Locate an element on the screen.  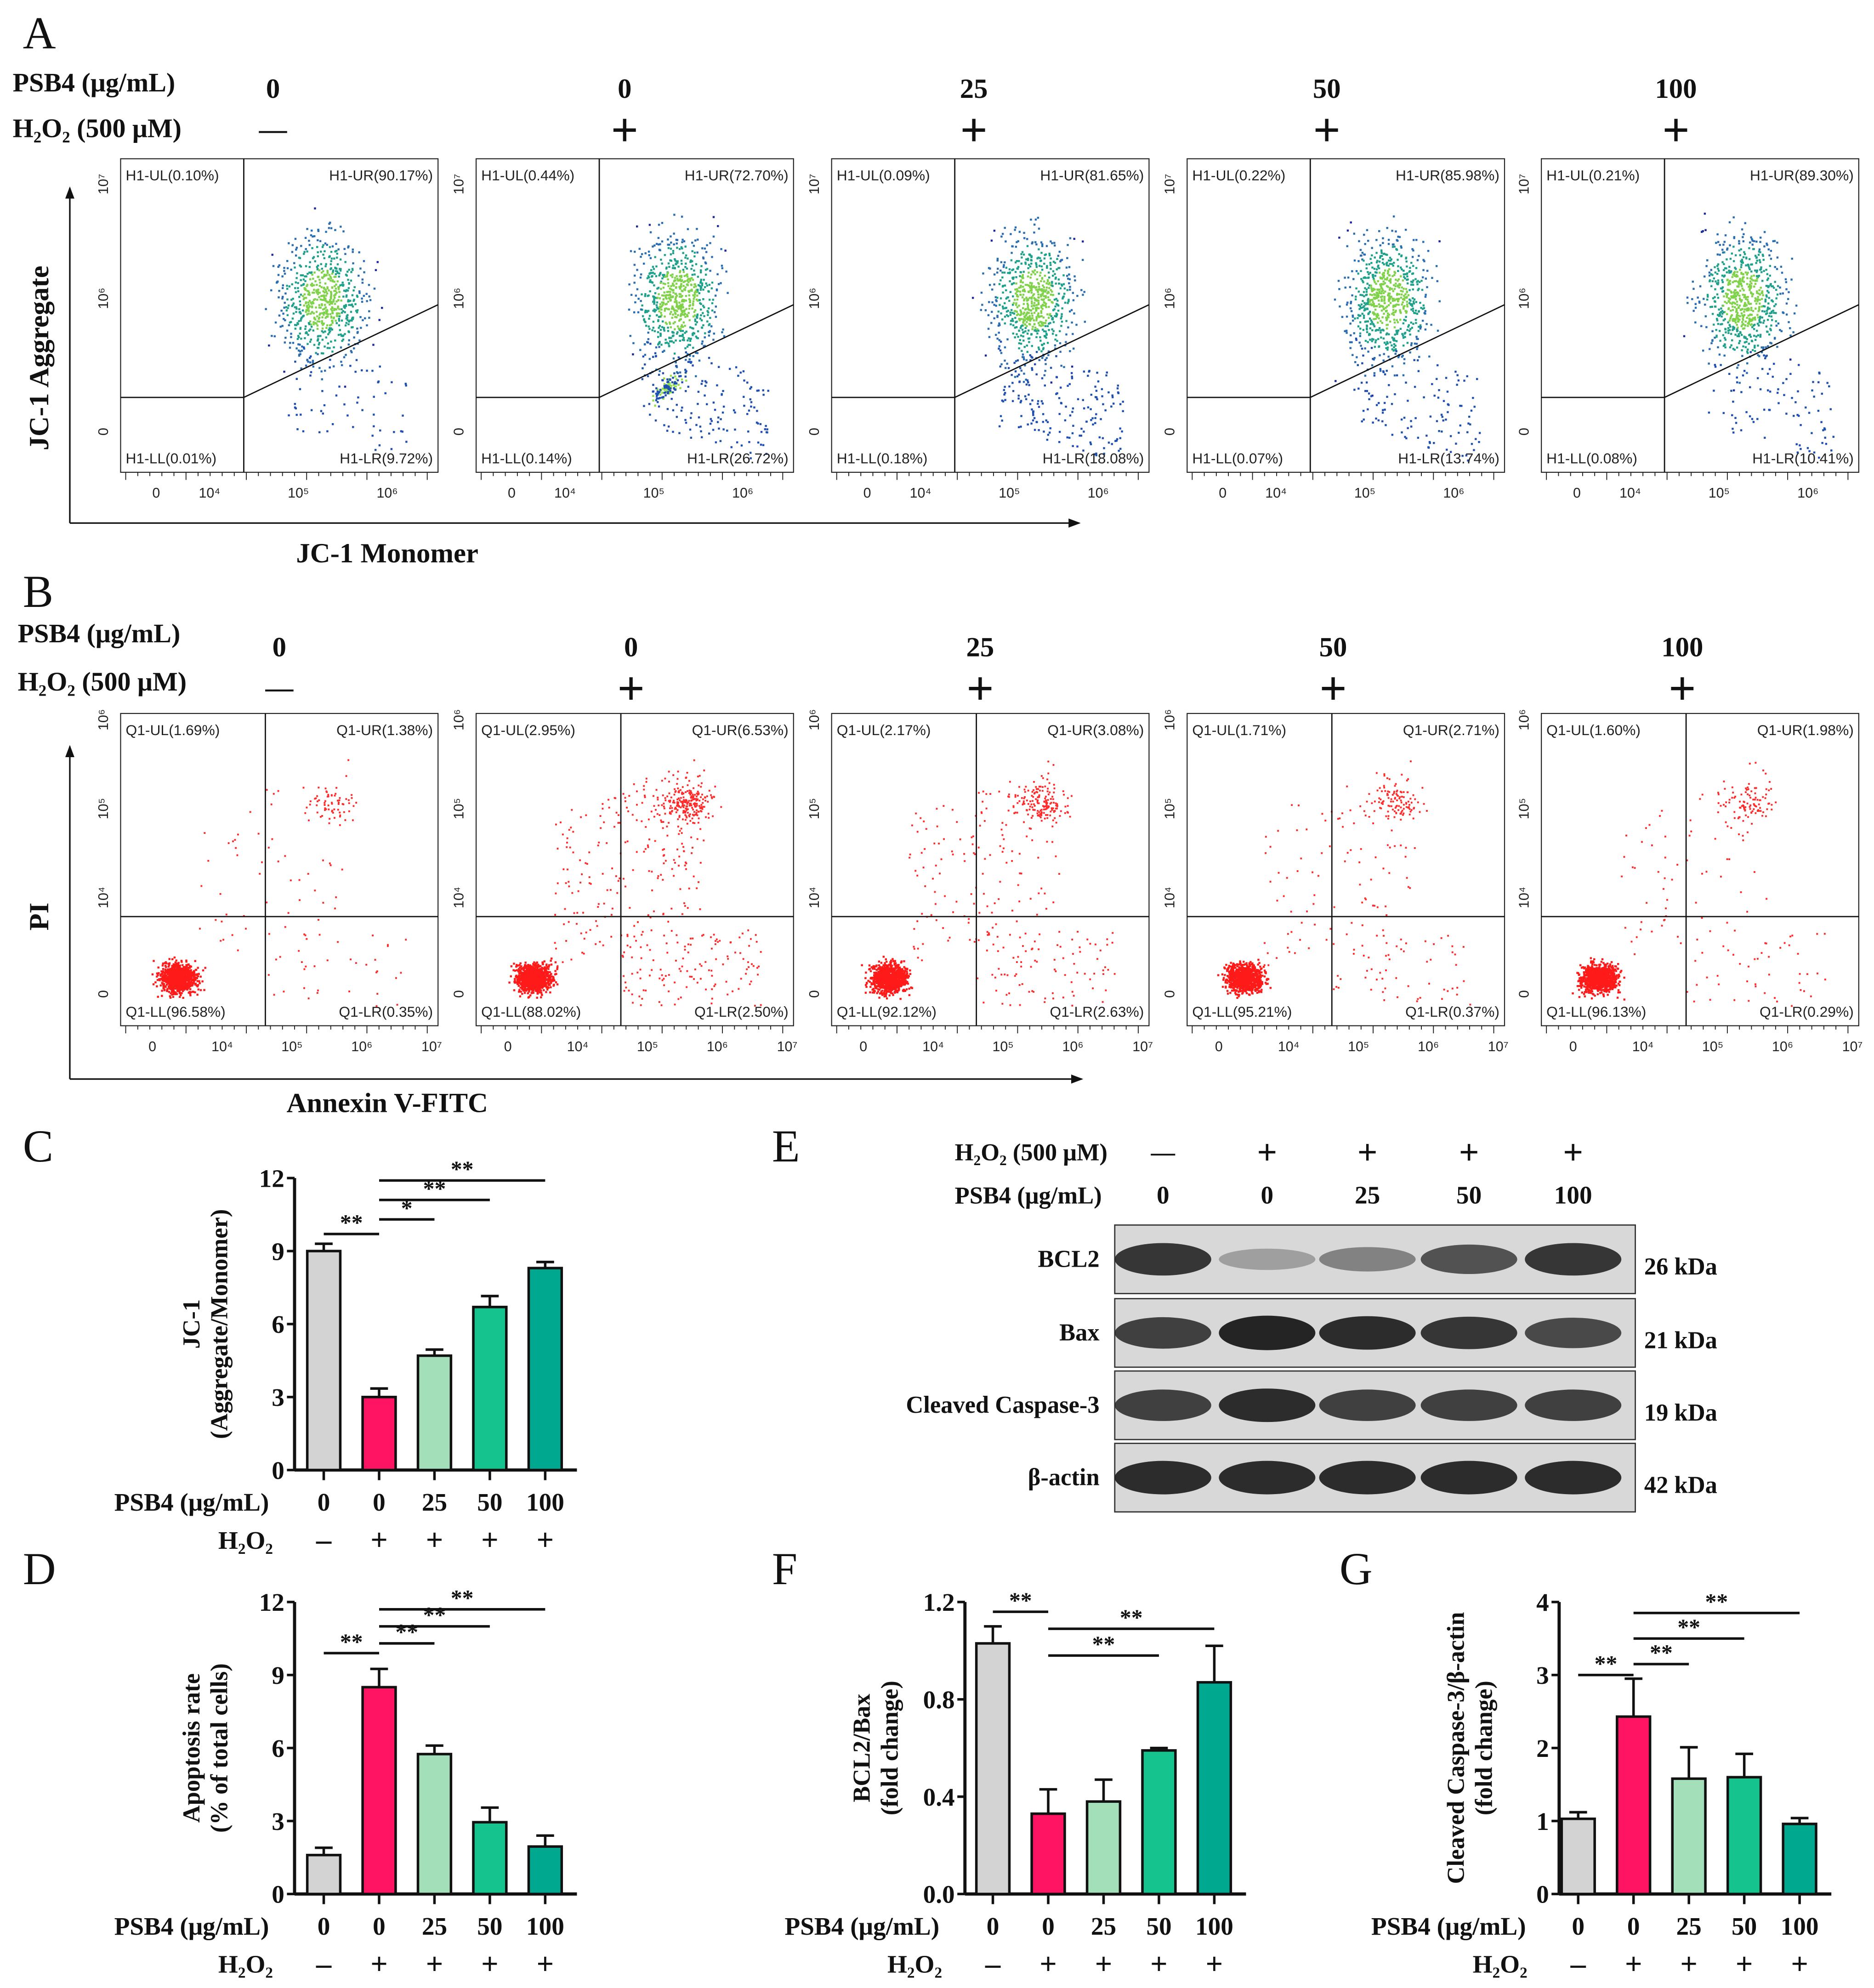
quadrant-ul-label: H1-UL(0.22%) is located at coordinates (1238, 175).